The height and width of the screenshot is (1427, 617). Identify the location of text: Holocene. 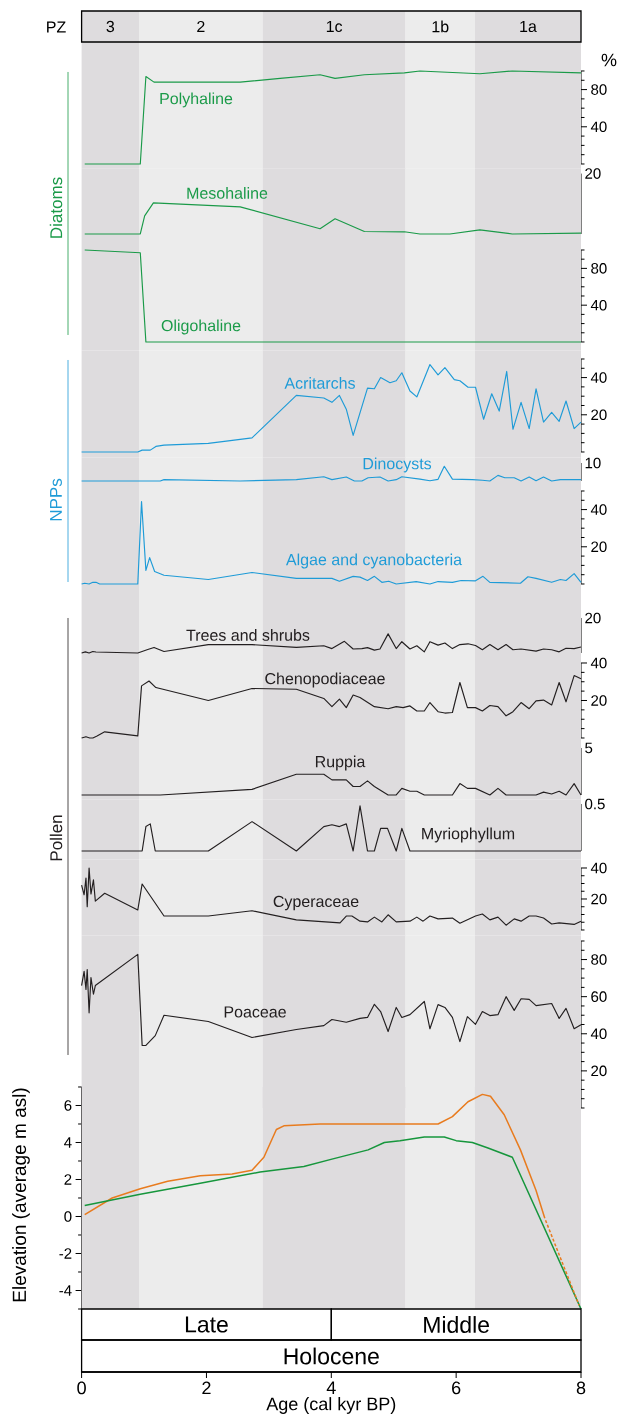
(331, 1356).